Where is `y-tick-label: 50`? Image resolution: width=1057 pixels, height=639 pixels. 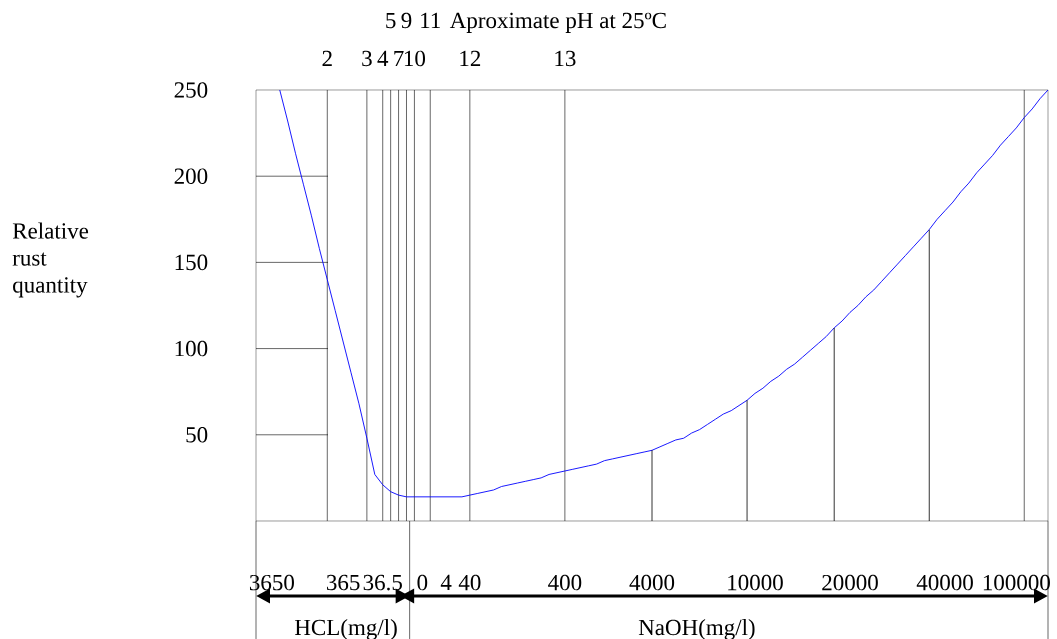
y-tick-label: 50 is located at coordinates (197, 435).